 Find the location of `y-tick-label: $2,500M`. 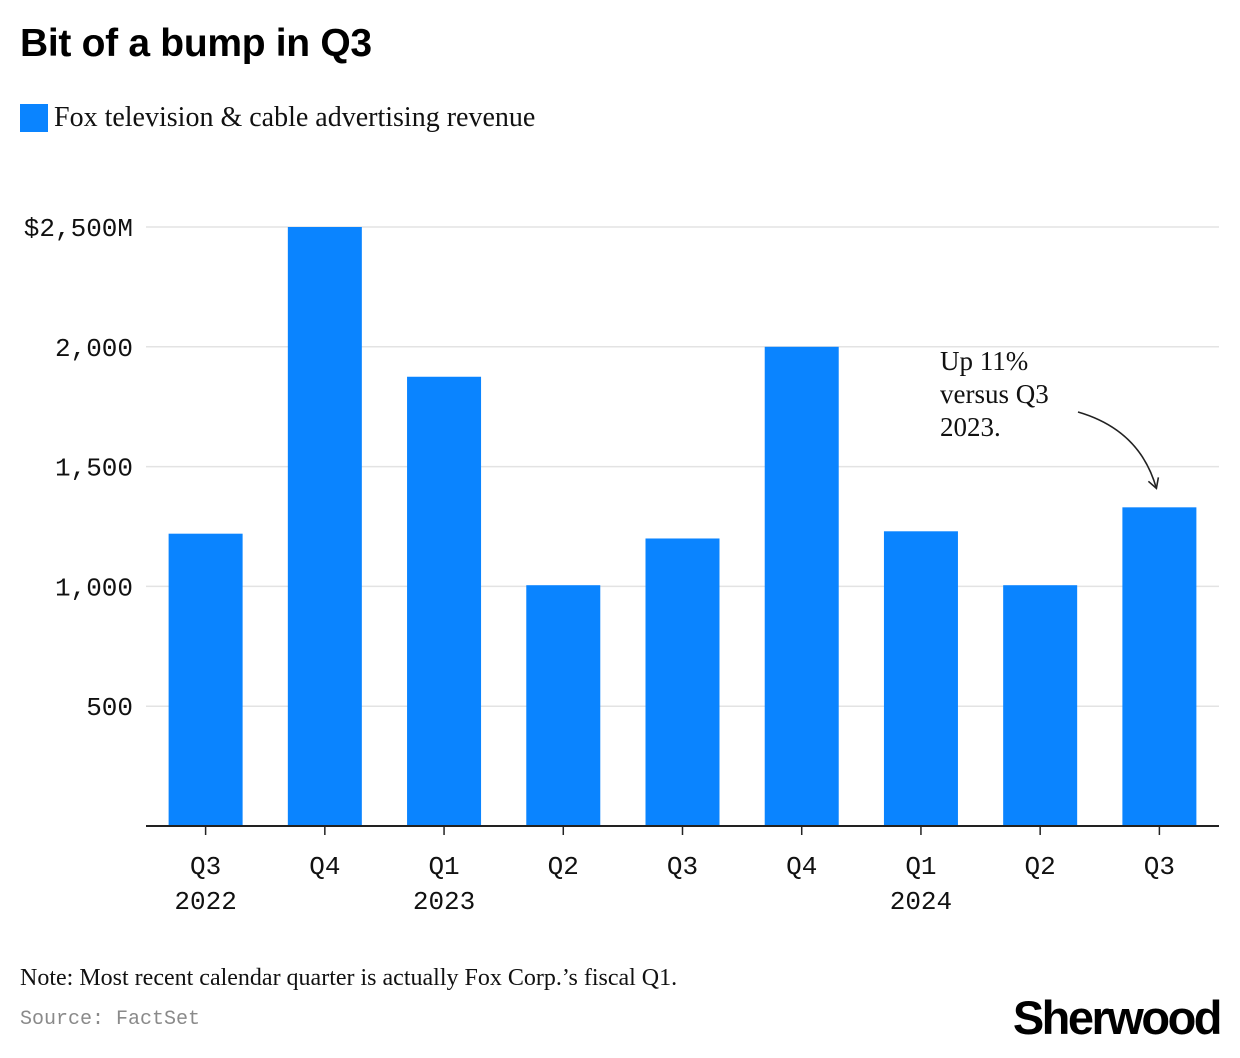

y-tick-label: $2,500M is located at coordinates (78, 229).